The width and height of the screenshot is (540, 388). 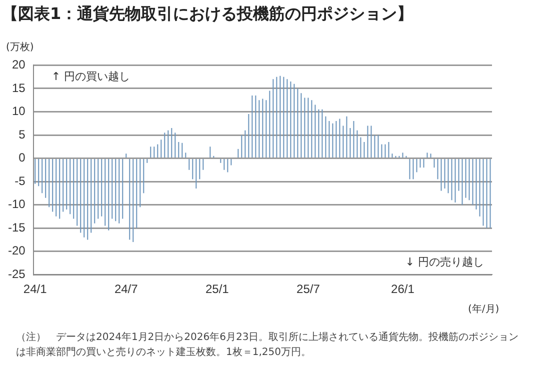 I want to click on y-tick-label: -20, so click(x=17, y=251).